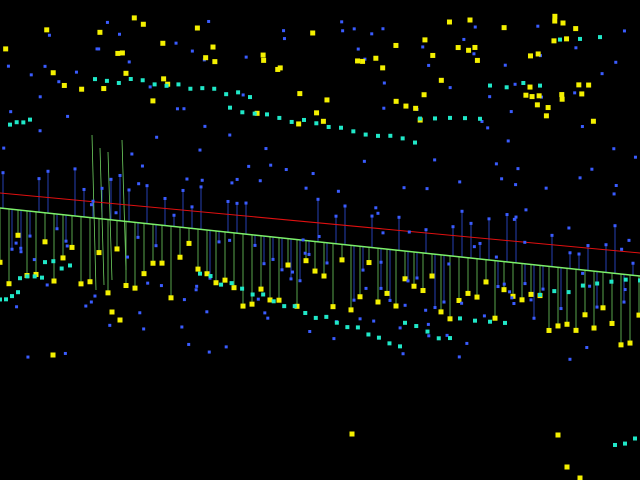 This screenshot has width=640, height=480. What do you see at coordinates (110, 216) in the screenshot?
I see `green-stem` at bounding box center [110, 216].